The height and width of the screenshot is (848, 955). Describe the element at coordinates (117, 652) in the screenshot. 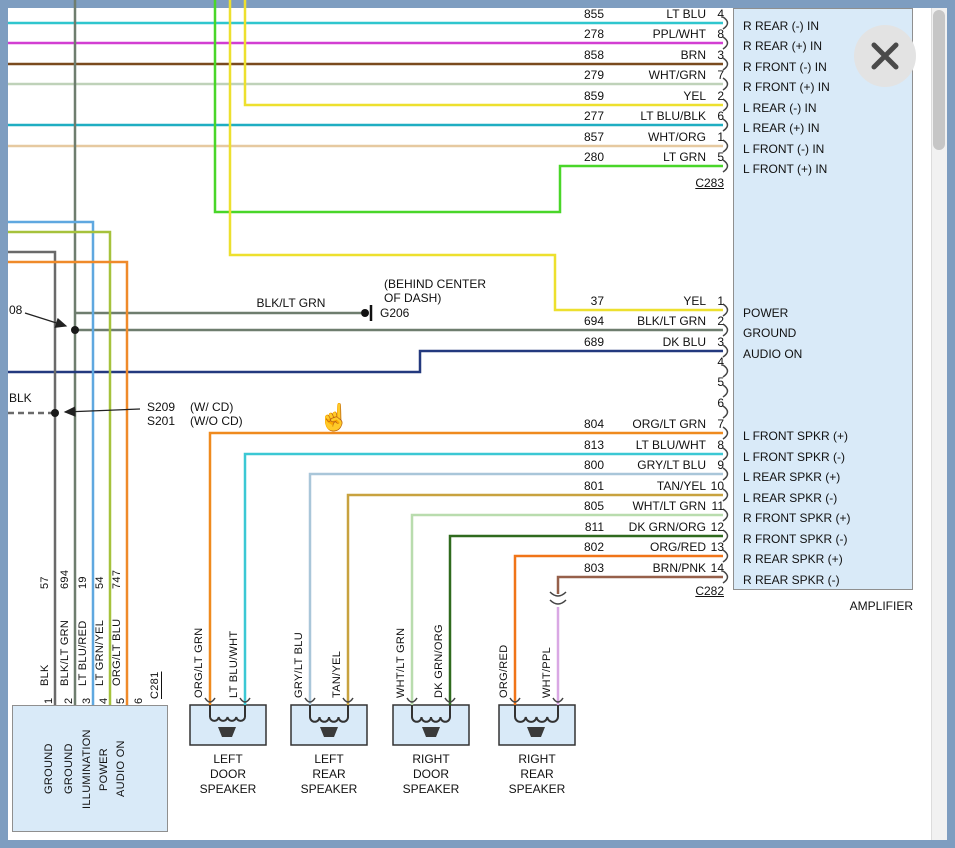

I see `wire-color-label-vertical: ORG/LT BLU` at that location.